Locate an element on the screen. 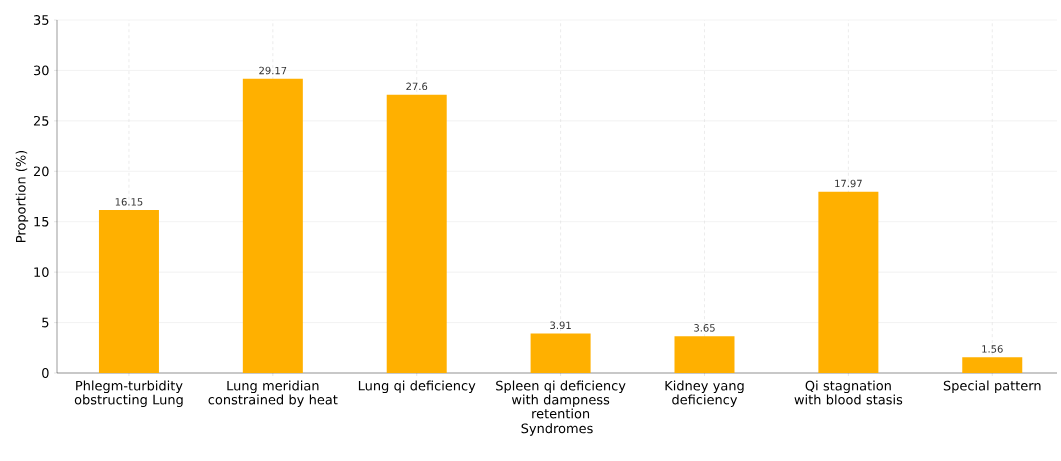 The height and width of the screenshot is (461, 1061). y-tick-label: 15 is located at coordinates (41, 221).